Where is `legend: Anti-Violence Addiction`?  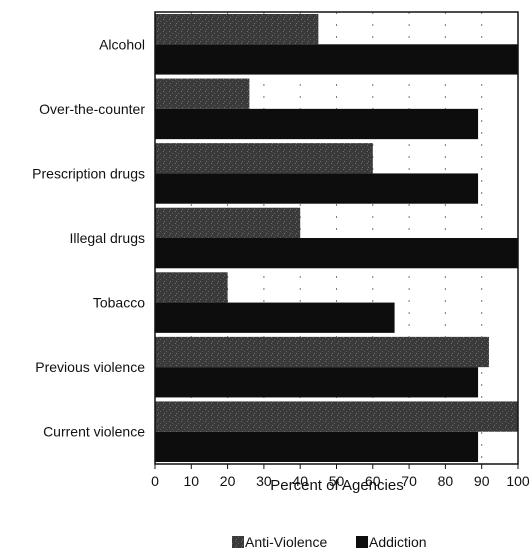
legend: Anti-Violence Addiction is located at coordinates (329, 542).